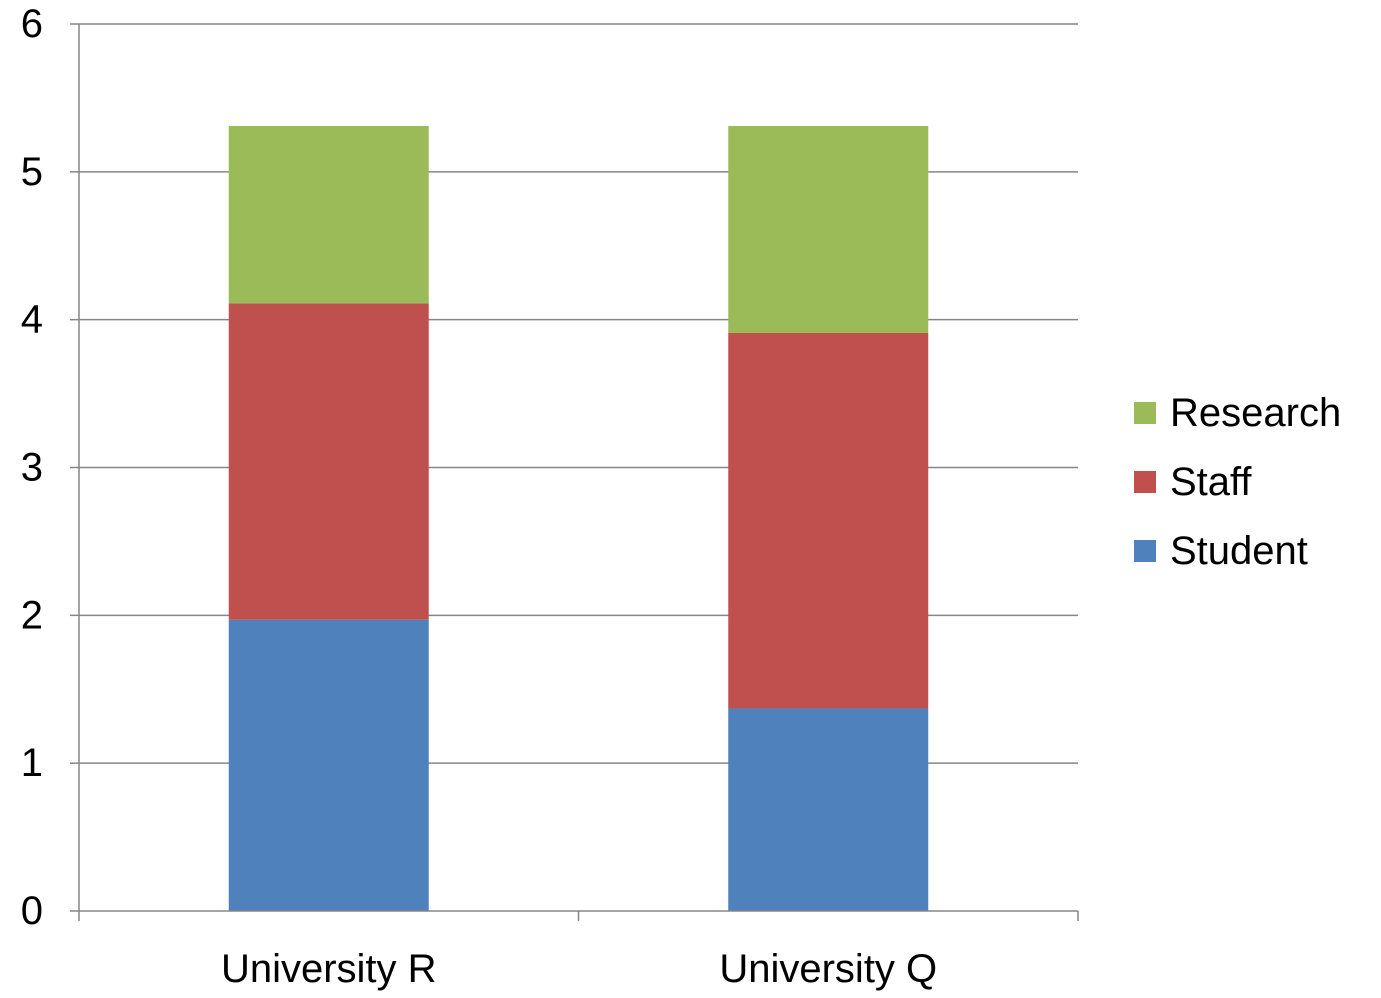 This screenshot has height=998, width=1381. I want to click on x-category-label: University Q, so click(828, 969).